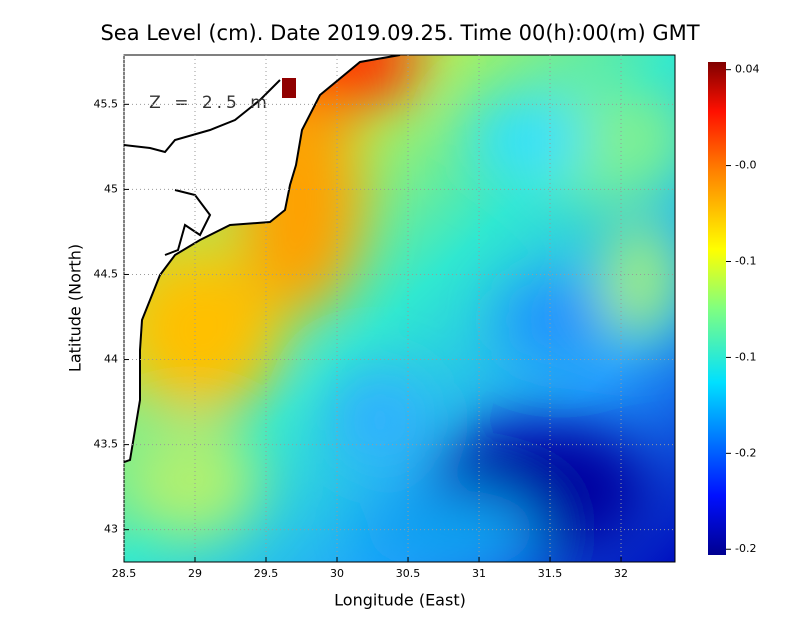  Describe the element at coordinates (106, 273) in the screenshot. I see `y-tick-label: 44.5` at that location.